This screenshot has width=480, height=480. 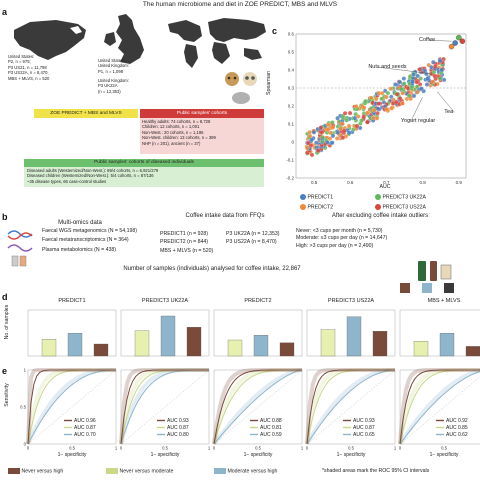 I want to click on roc-legend-label-moderate-high: Moderate versus high, so click(x=252, y=471).